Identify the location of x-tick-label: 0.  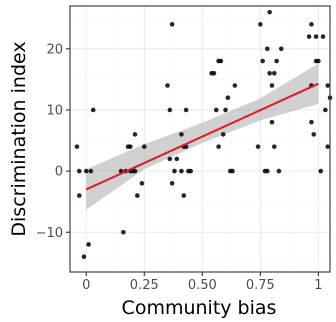
(86, 285).